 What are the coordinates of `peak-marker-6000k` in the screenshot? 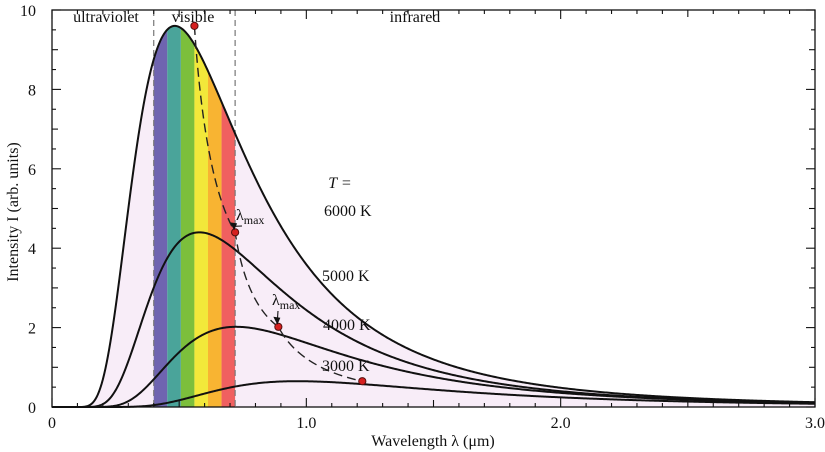 It's located at (194, 25).